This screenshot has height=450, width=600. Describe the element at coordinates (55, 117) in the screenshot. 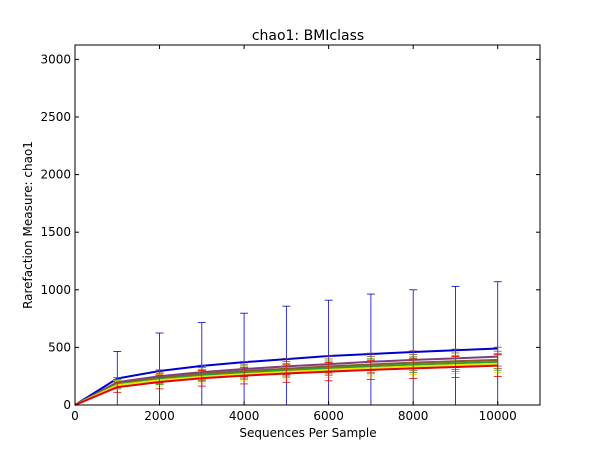

I see `y-tick-label: 2500` at that location.